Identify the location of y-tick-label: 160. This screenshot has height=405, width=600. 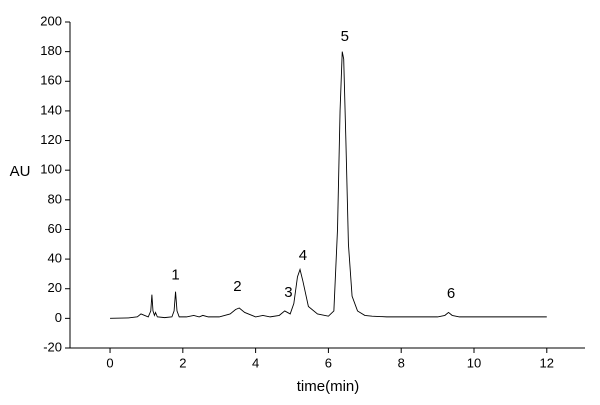
(51, 80).